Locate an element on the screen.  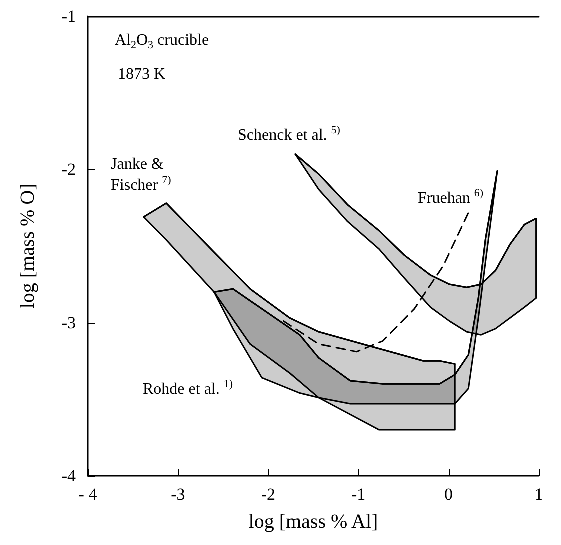
x-tick-label: - 4 is located at coordinates (88, 494).